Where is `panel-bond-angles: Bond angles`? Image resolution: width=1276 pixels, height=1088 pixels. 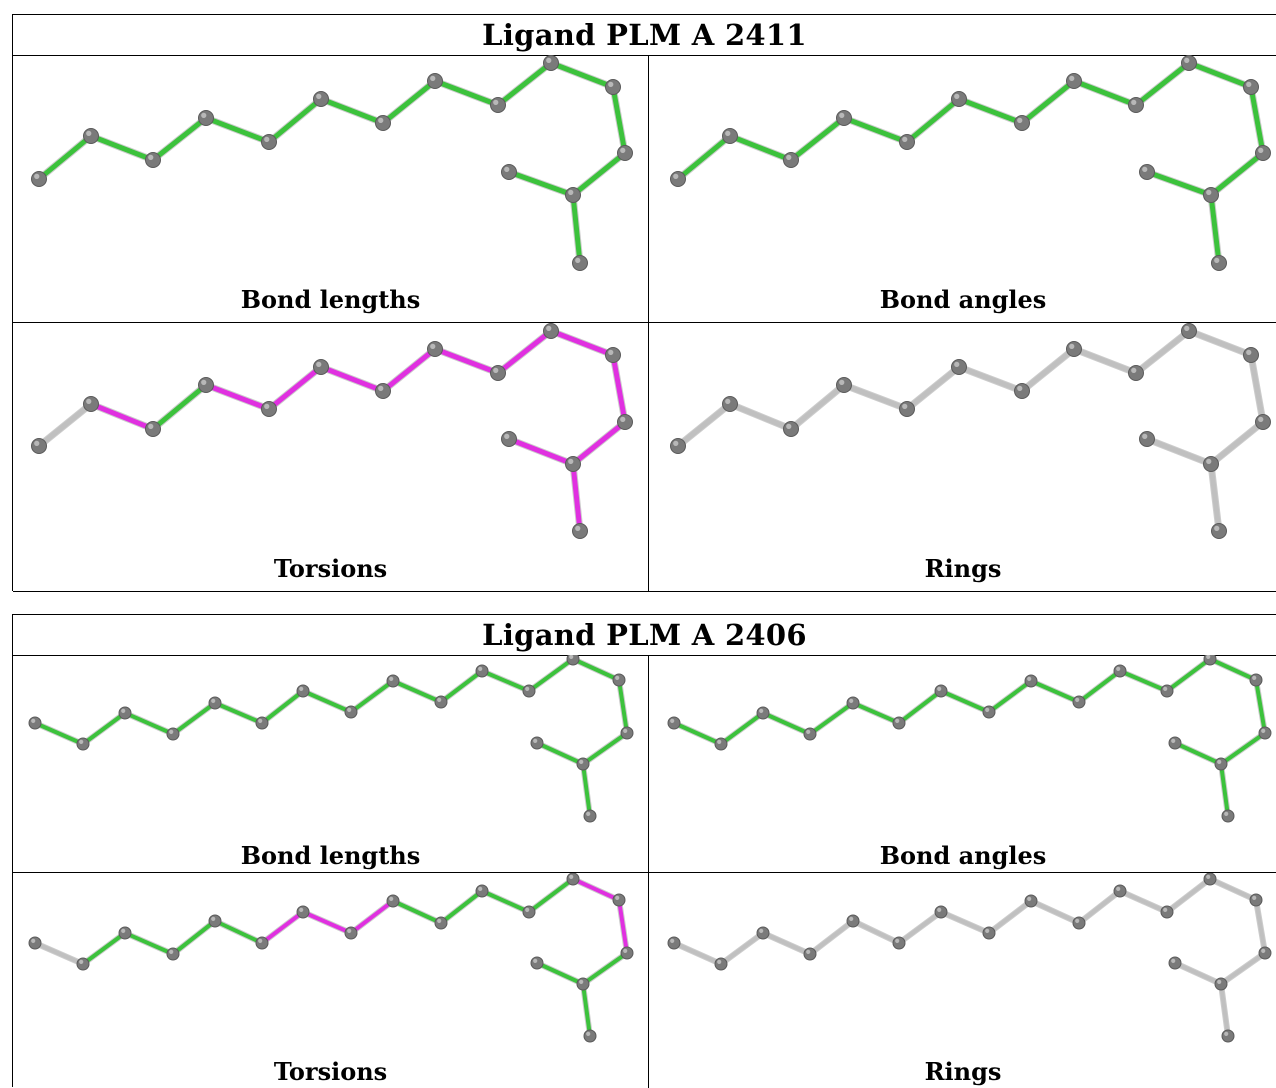
panel-bond-angles: Bond angles is located at coordinates (962, 764).